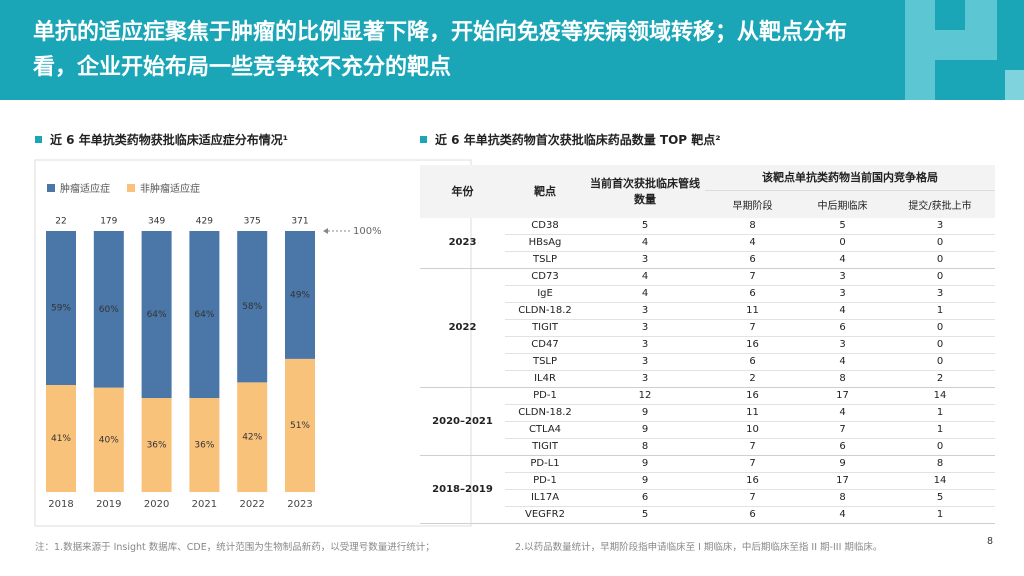 This screenshot has width=1024, height=576. I want to click on table-cell: CD47, so click(545, 345).